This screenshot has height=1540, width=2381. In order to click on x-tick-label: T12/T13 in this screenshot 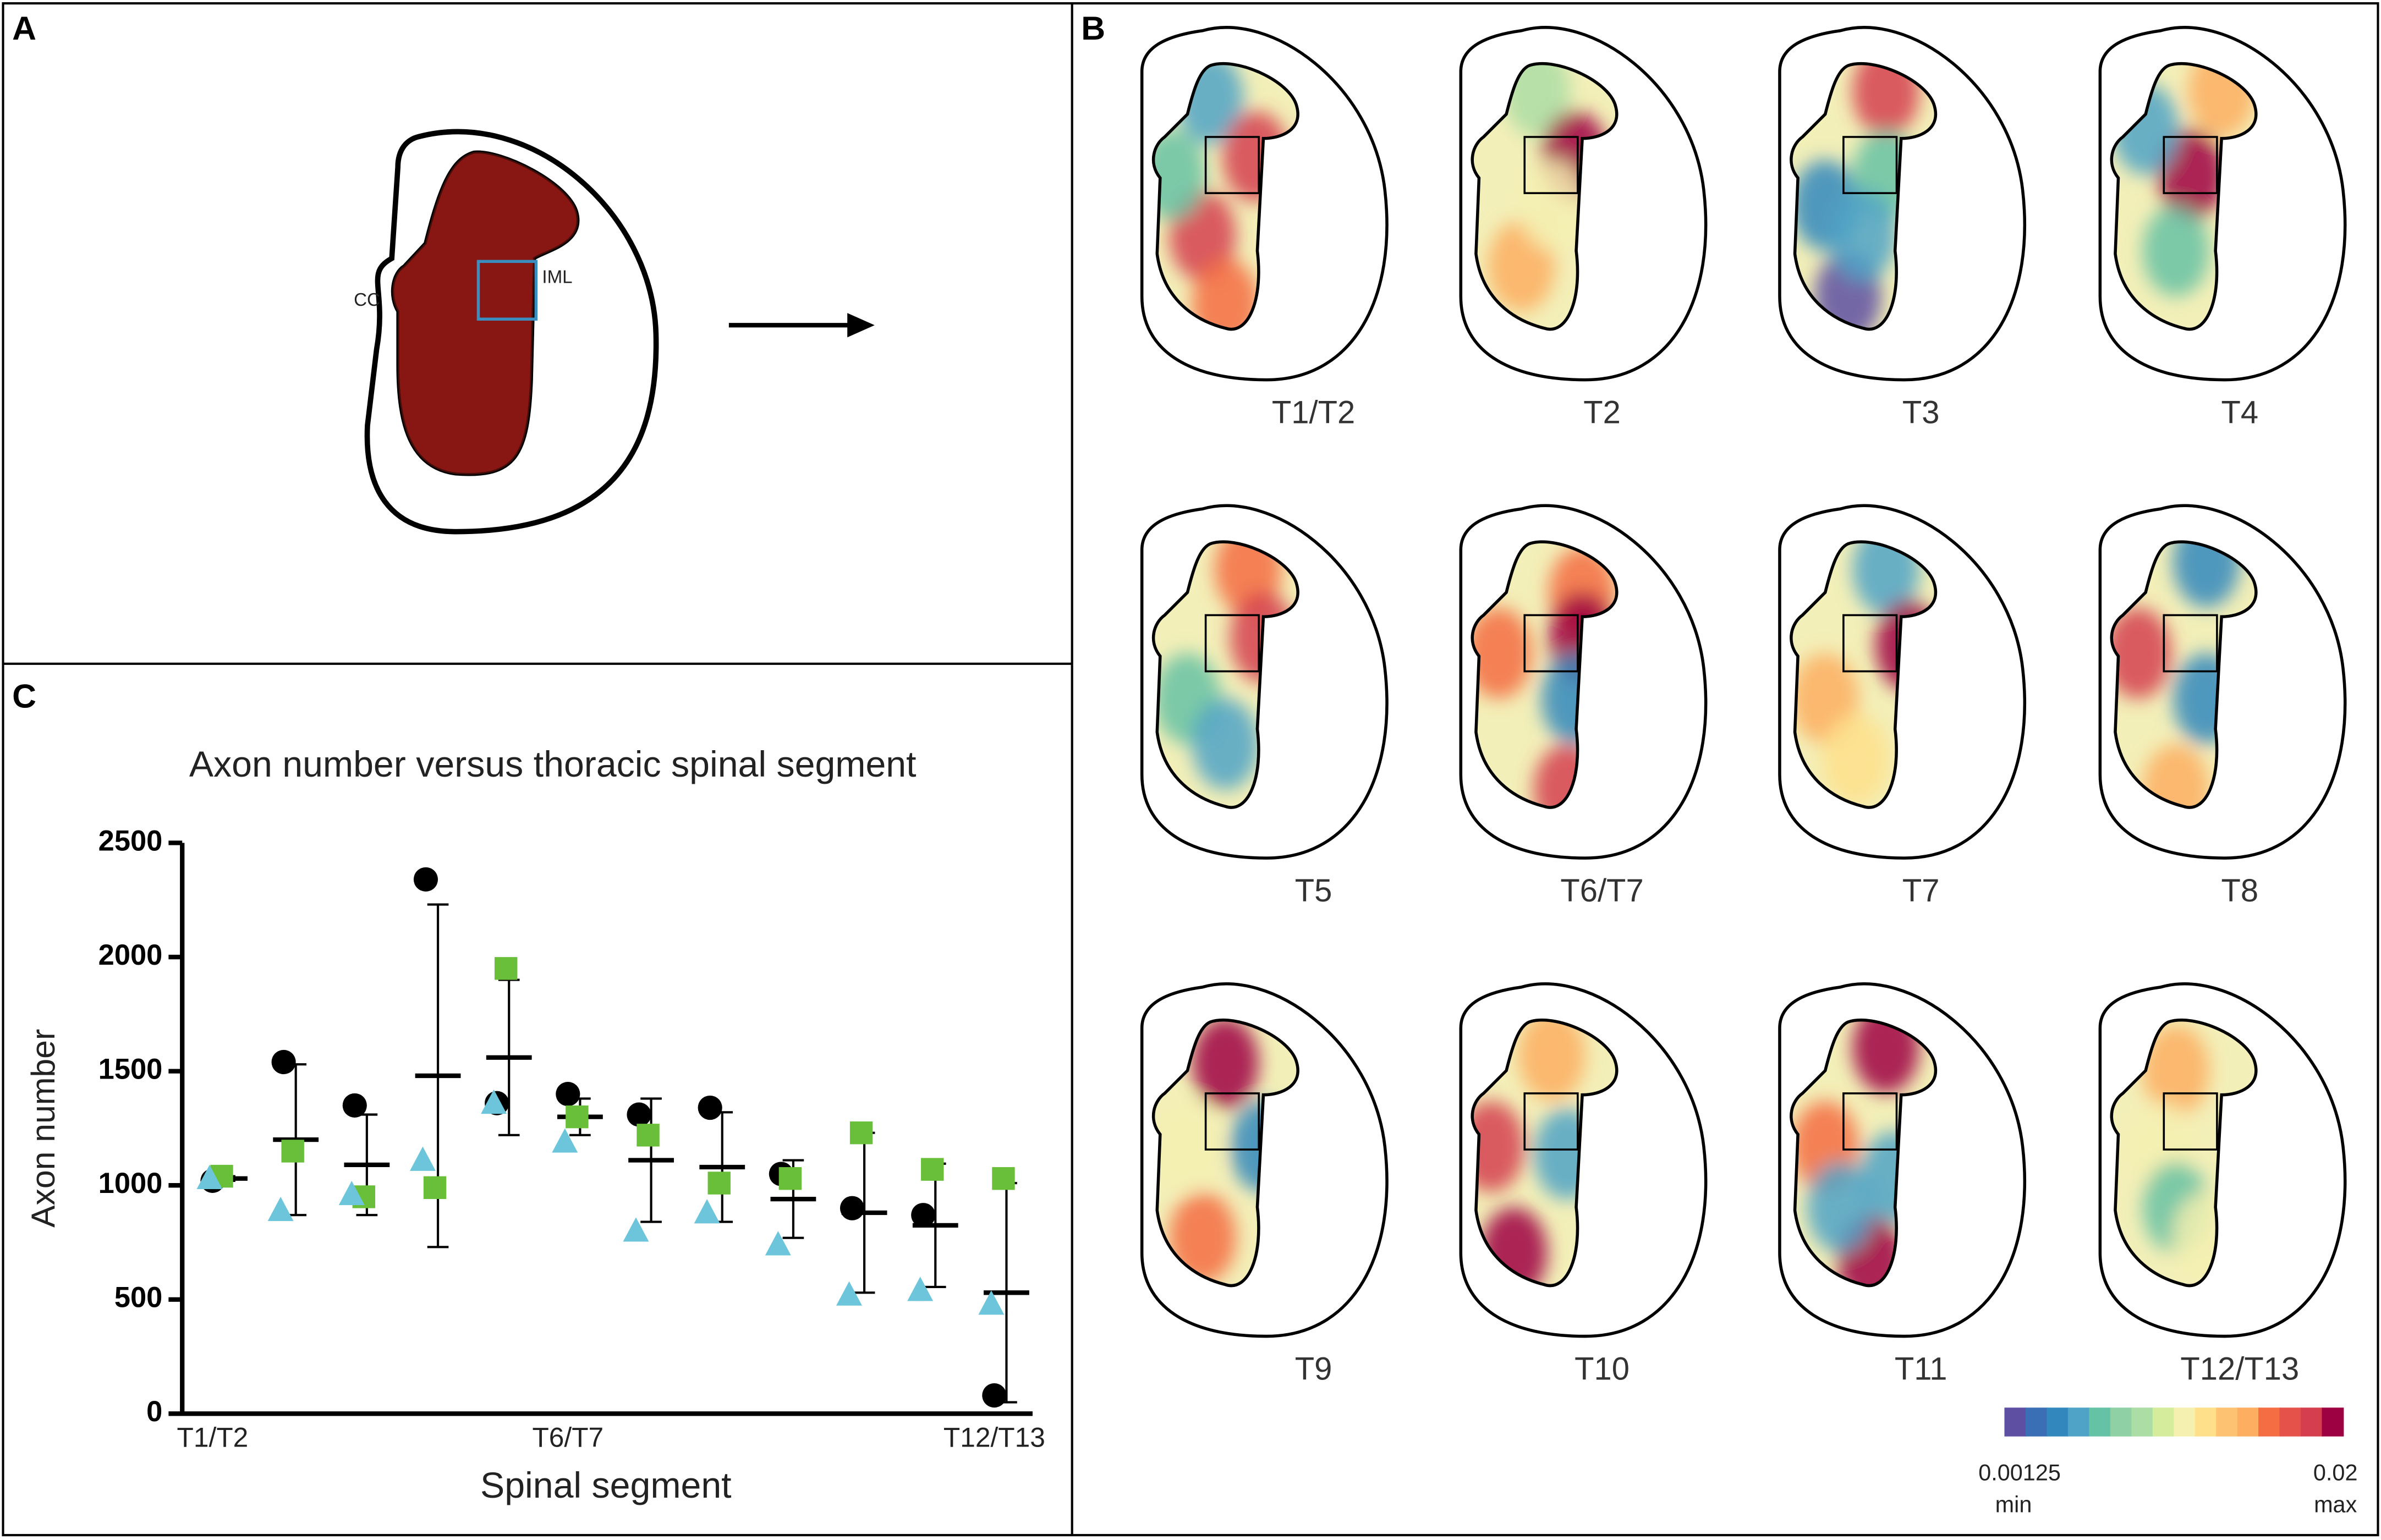, I will do `click(994, 1437)`.